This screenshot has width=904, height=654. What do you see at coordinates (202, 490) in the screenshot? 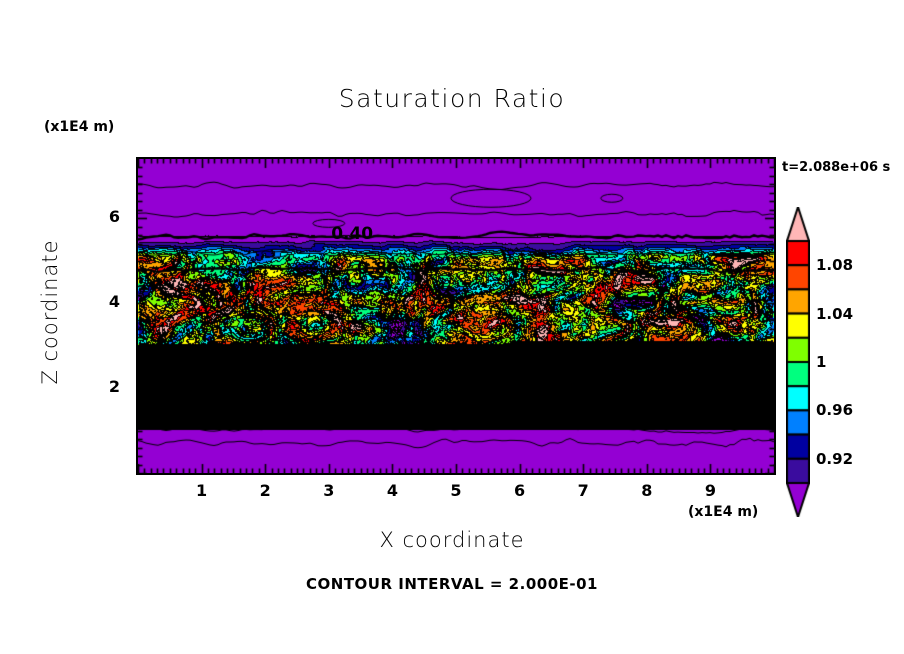
I see `x-tick-label: 1` at bounding box center [202, 490].